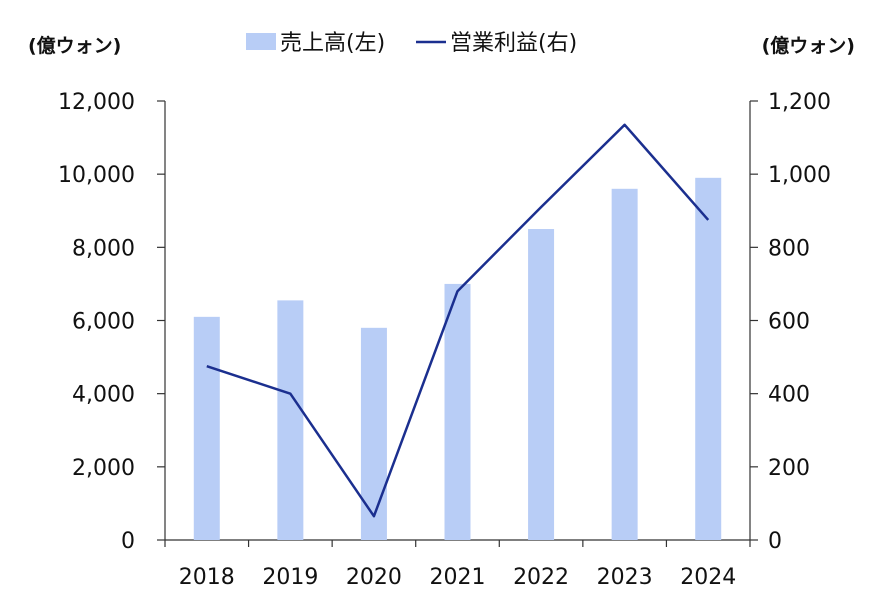  What do you see at coordinates (789, 248) in the screenshot?
I see `right-axis-tick-label: 800` at bounding box center [789, 248].